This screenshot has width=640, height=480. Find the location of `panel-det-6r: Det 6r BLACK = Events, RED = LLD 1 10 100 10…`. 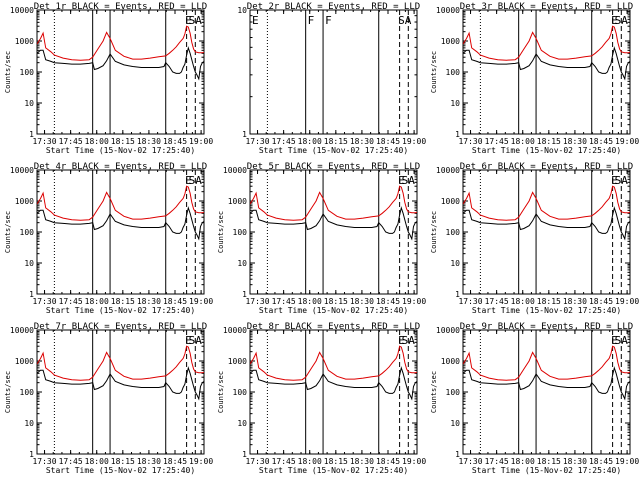

panel-det-6r: Det 6r BLACK = Events, RED = LLD 1 10 100 10… is located at coordinates (534, 238).